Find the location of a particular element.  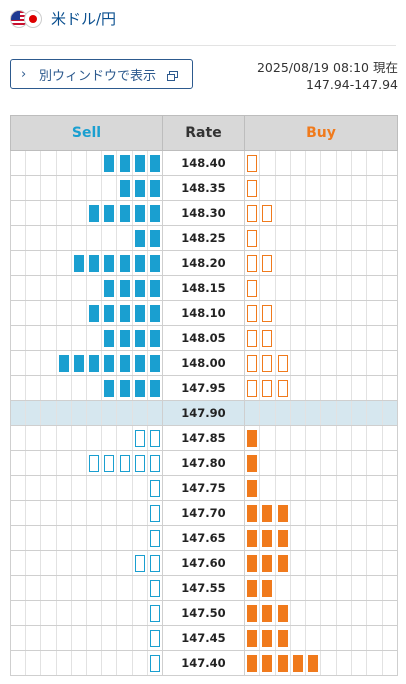

divider is located at coordinates (203, 45).